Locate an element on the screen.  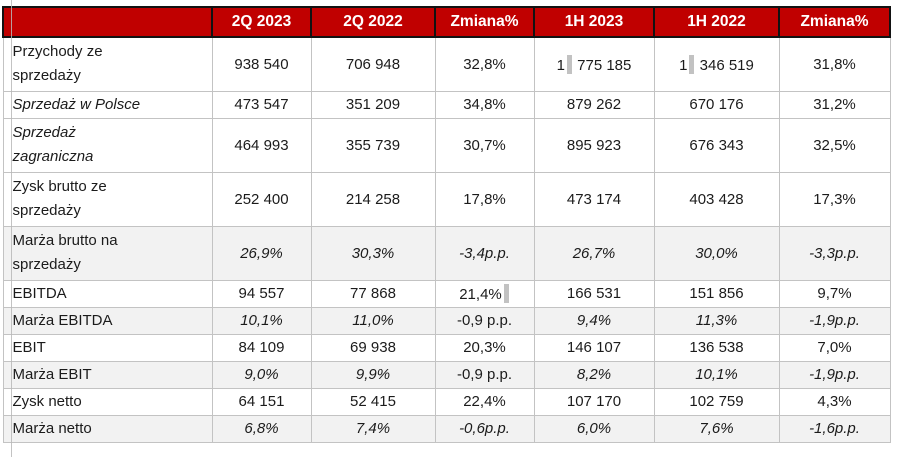
table-cell: 4,3% is located at coordinates (834, 401).